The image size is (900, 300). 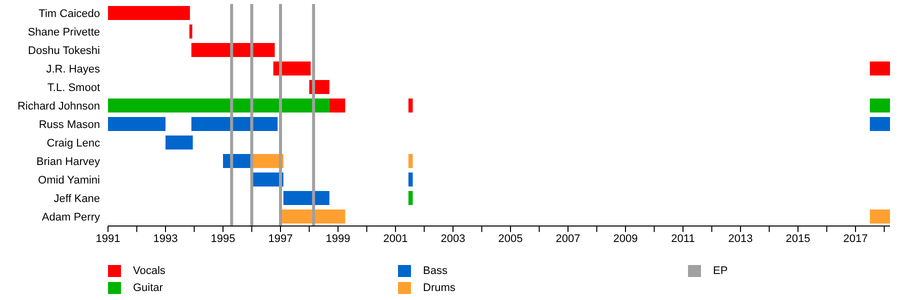 I want to click on y-tick-label: Richard Johnson, so click(x=58, y=106).